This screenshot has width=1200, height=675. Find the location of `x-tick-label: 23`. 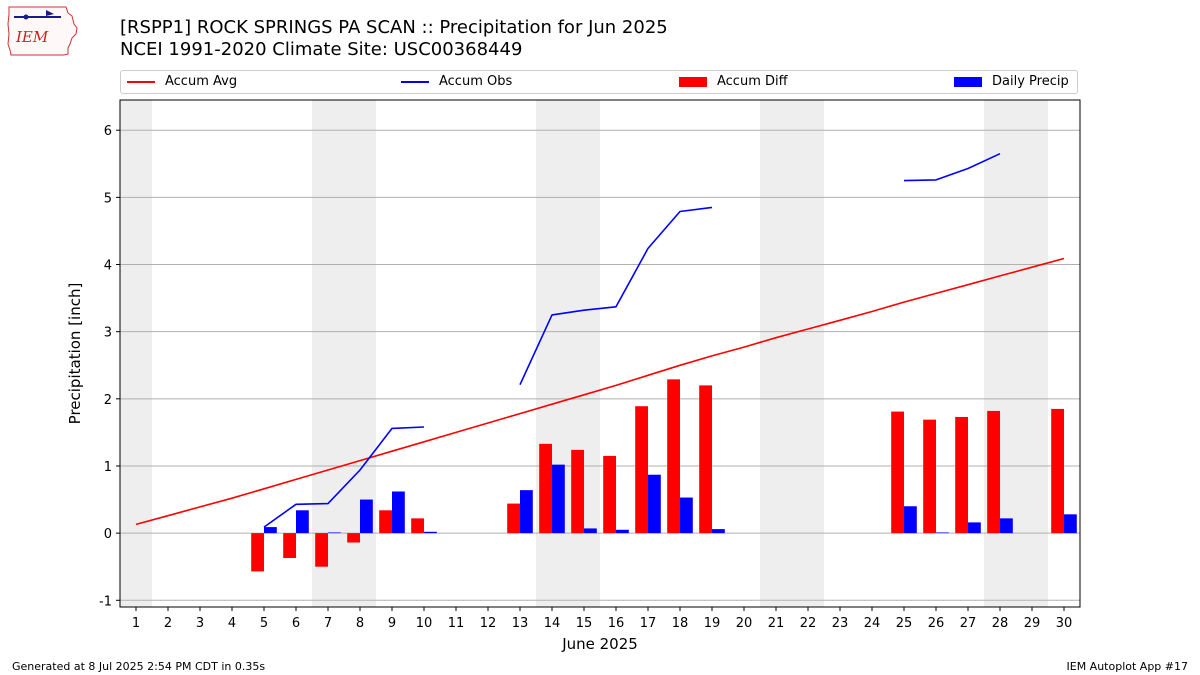

x-tick-label: 23 is located at coordinates (840, 623).